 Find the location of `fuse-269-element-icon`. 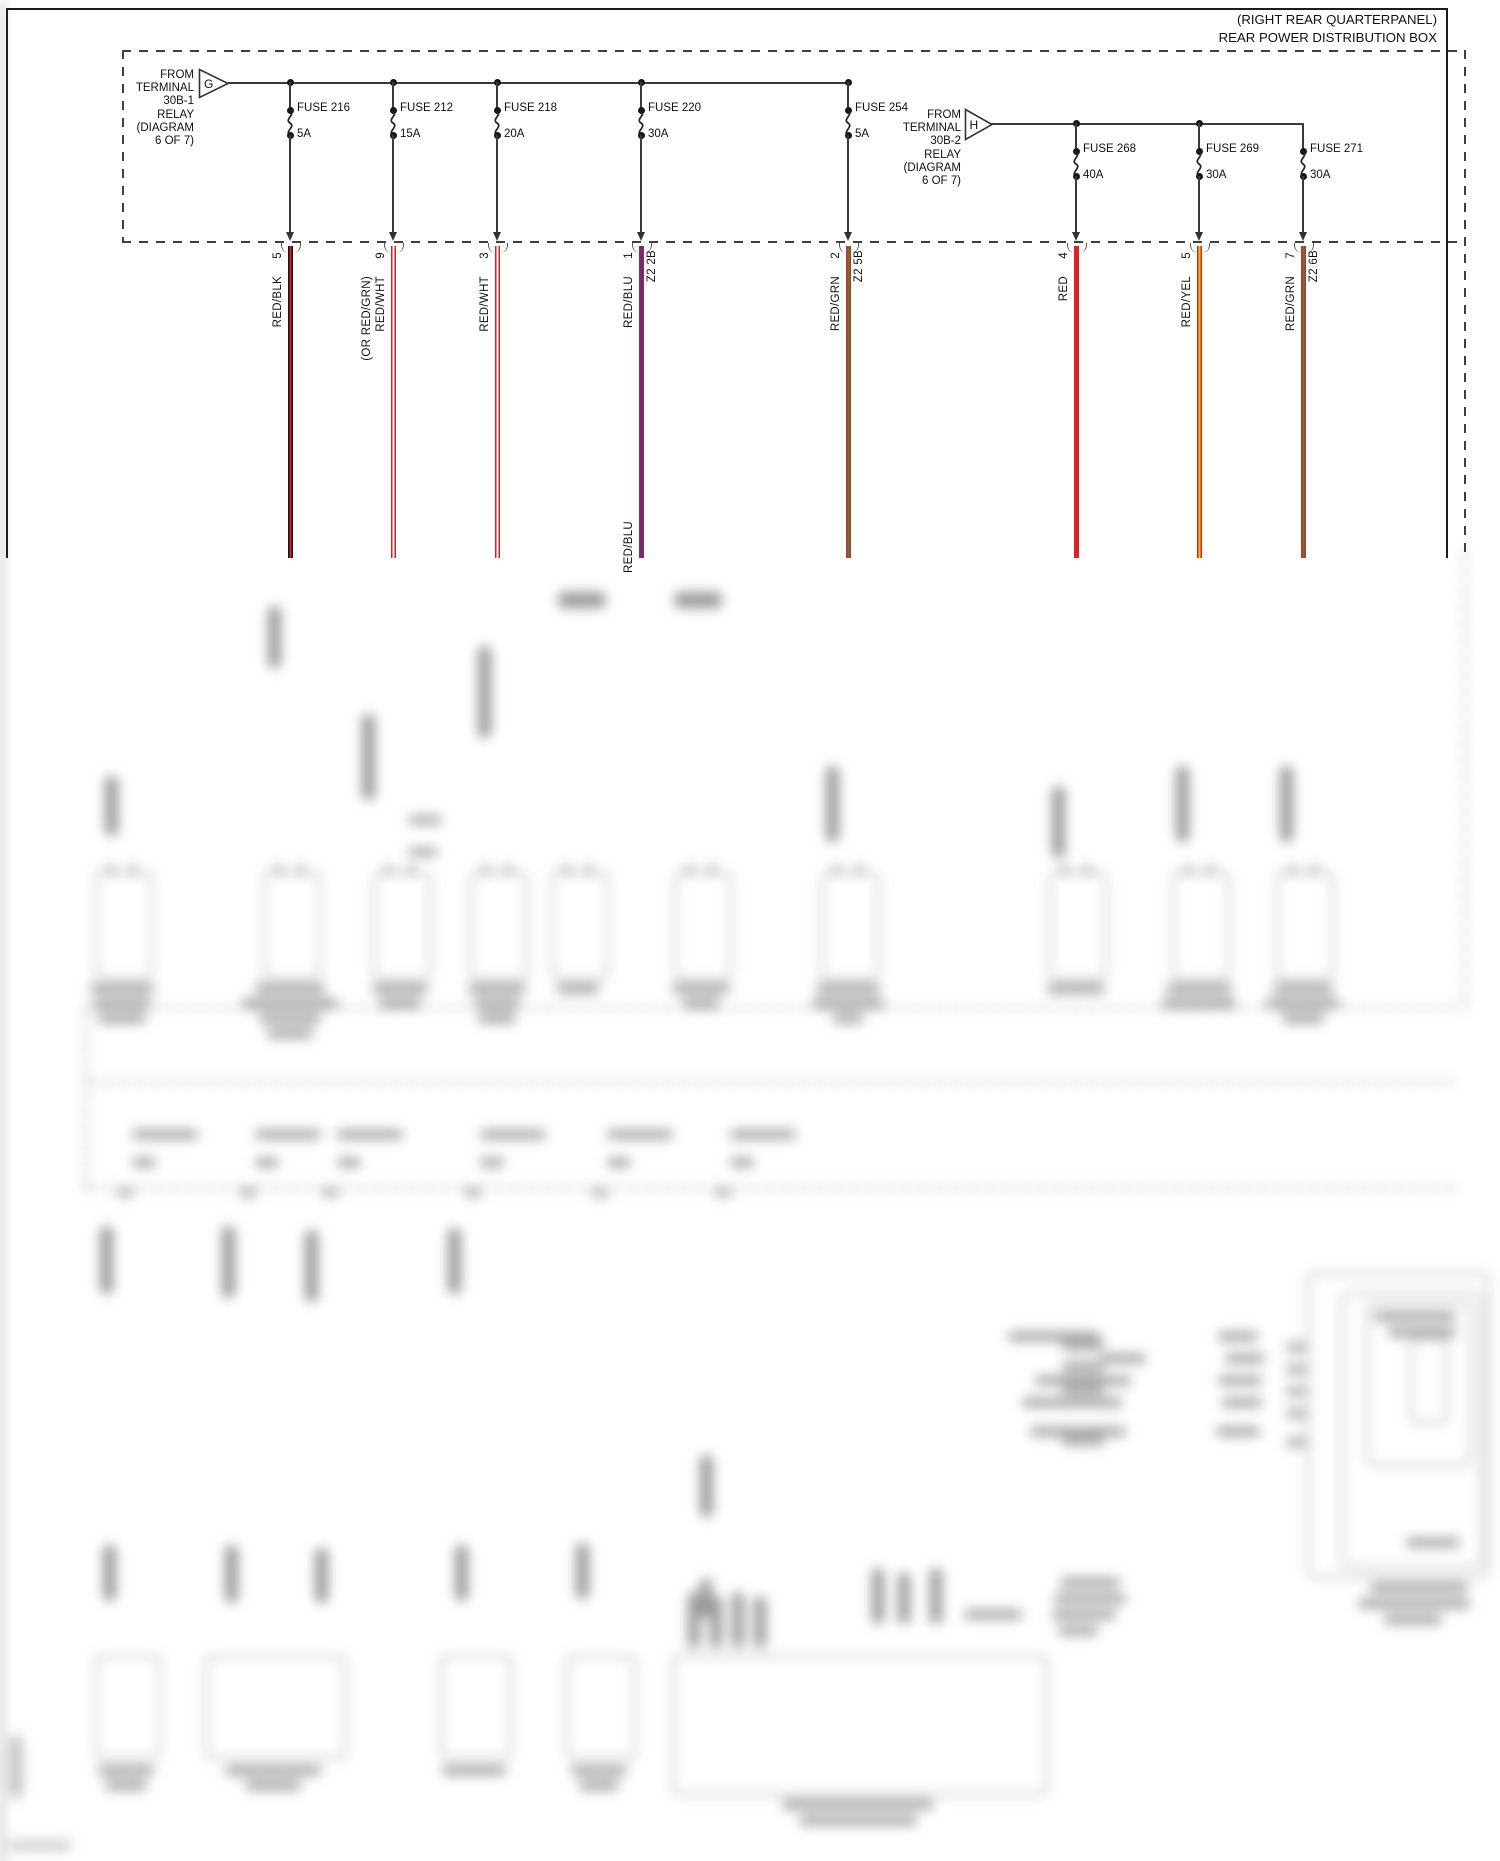

fuse-269-element-icon is located at coordinates (1199, 164).